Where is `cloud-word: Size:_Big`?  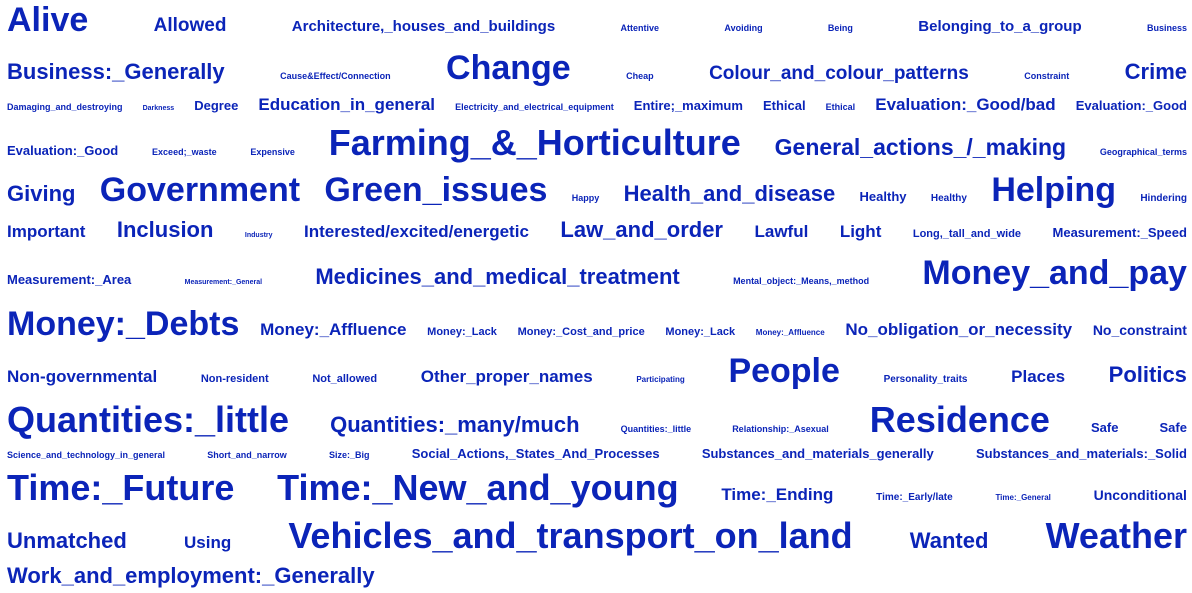 cloud-word: Size:_Big is located at coordinates (349, 455).